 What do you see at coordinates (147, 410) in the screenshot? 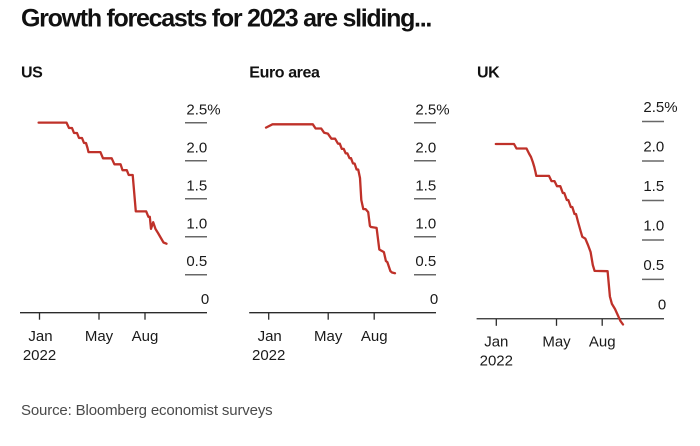
I see `svg-text:Source: Bloomberg economist su: Source: Bloomberg economist surveys` at bounding box center [147, 410].